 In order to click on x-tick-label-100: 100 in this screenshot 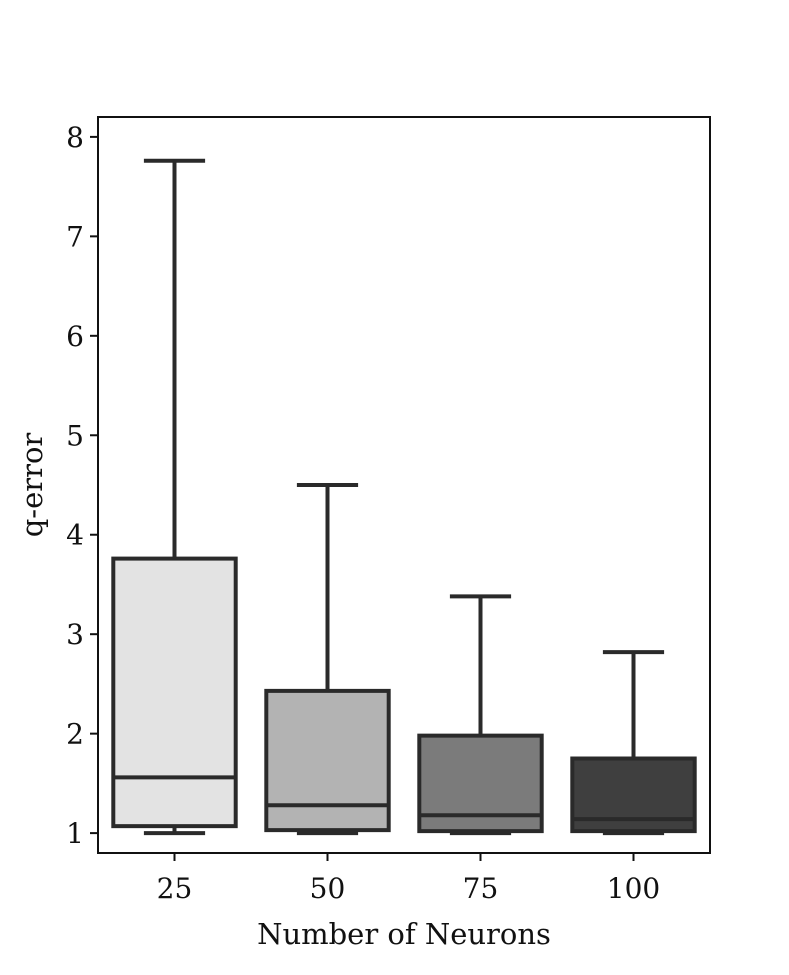, I will do `click(633, 888)`.